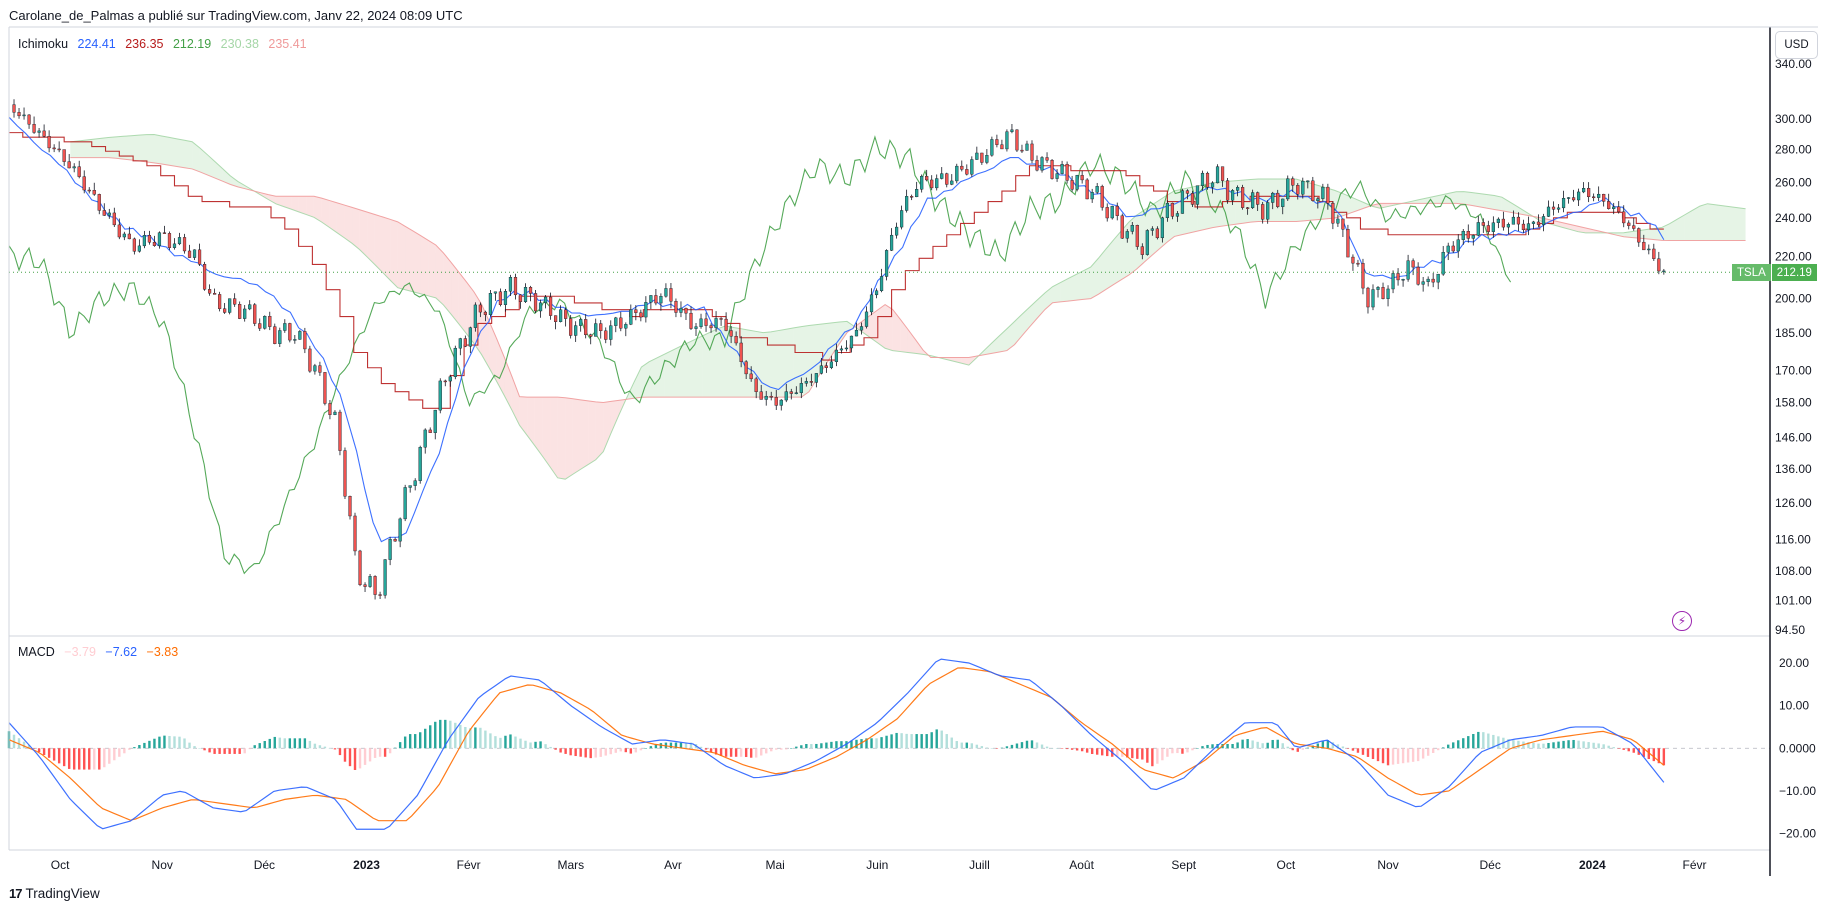 The width and height of the screenshot is (1835, 913). What do you see at coordinates (54, 893) in the screenshot?
I see `tradingview-footer: 17 TradingView` at bounding box center [54, 893].